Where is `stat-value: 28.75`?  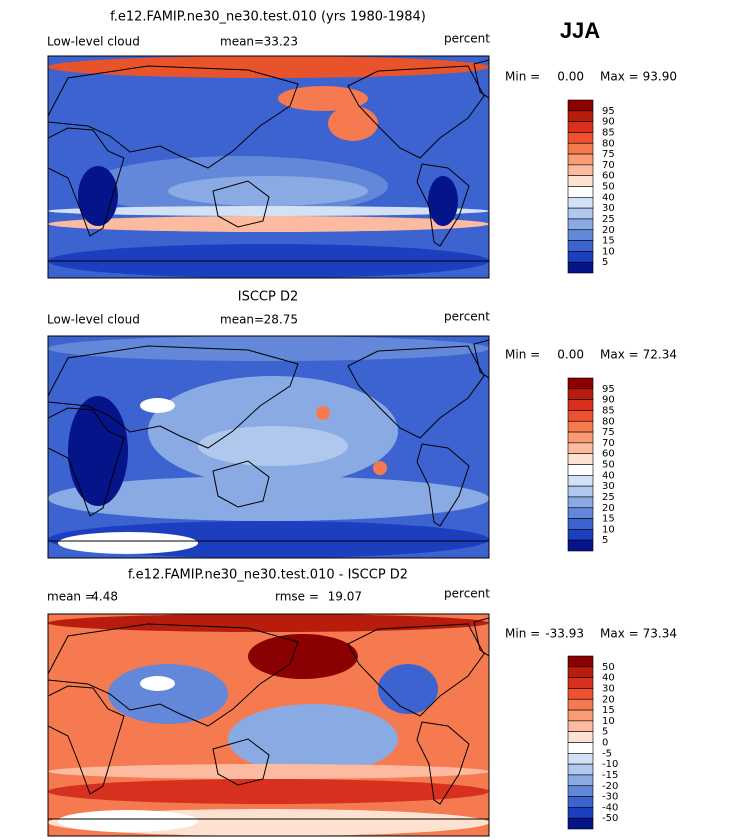
stat-value: 28.75 is located at coordinates (281, 320).